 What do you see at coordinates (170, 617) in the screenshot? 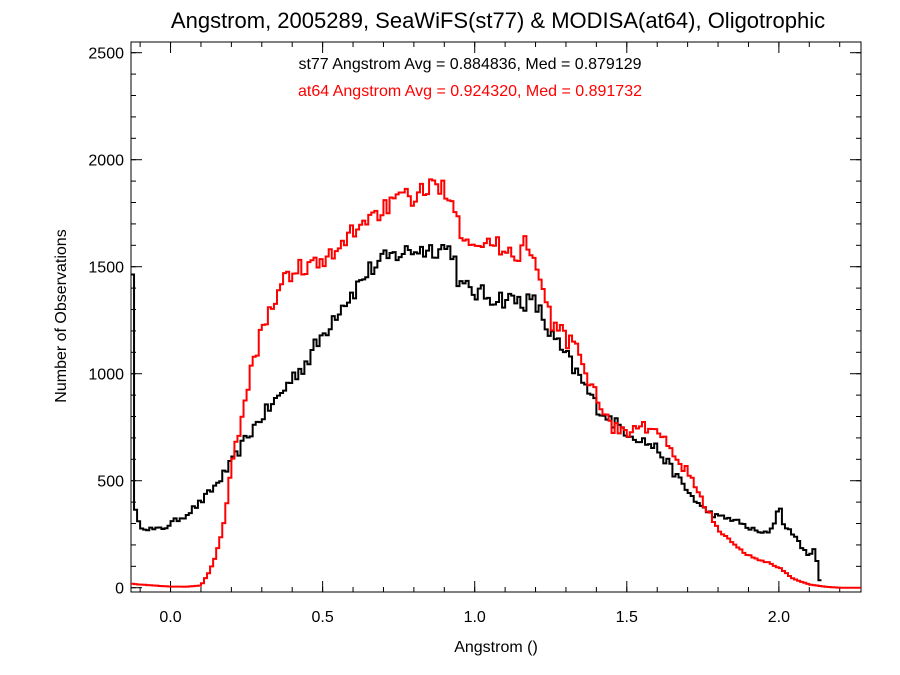
I see `x-tick-label: 0.0` at bounding box center [170, 617].